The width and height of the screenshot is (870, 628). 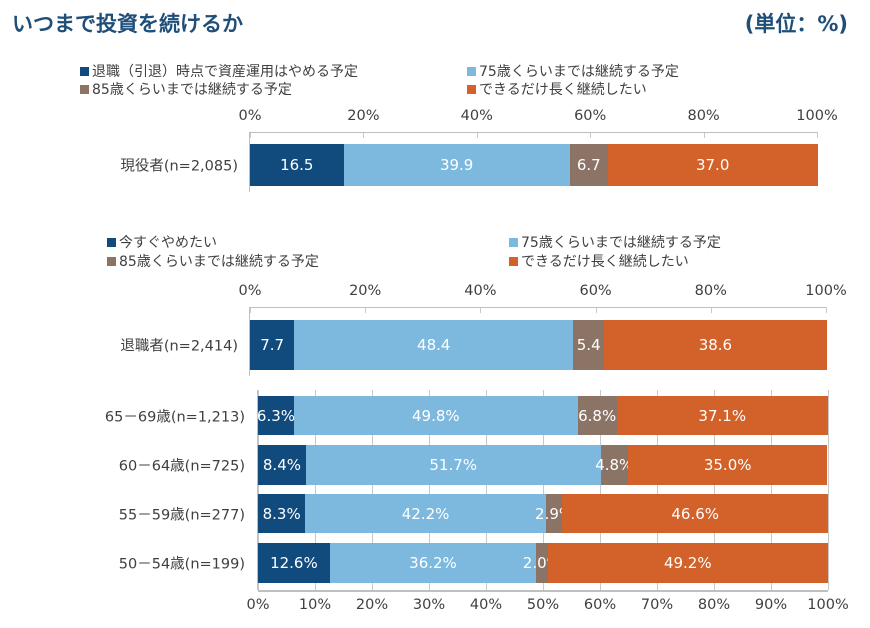 I want to click on data-label: 4.8%, so click(x=614, y=465).